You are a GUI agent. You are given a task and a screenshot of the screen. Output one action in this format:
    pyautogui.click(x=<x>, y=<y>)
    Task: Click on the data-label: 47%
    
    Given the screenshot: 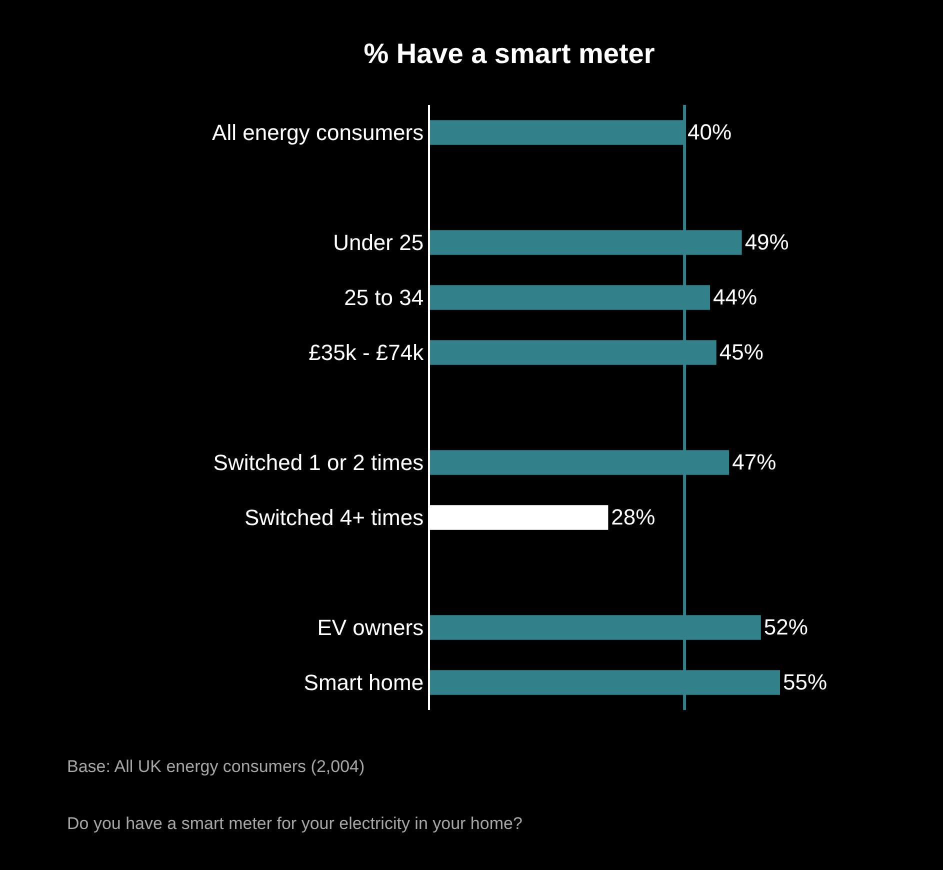 What is the action you would take?
    pyautogui.click(x=754, y=461)
    